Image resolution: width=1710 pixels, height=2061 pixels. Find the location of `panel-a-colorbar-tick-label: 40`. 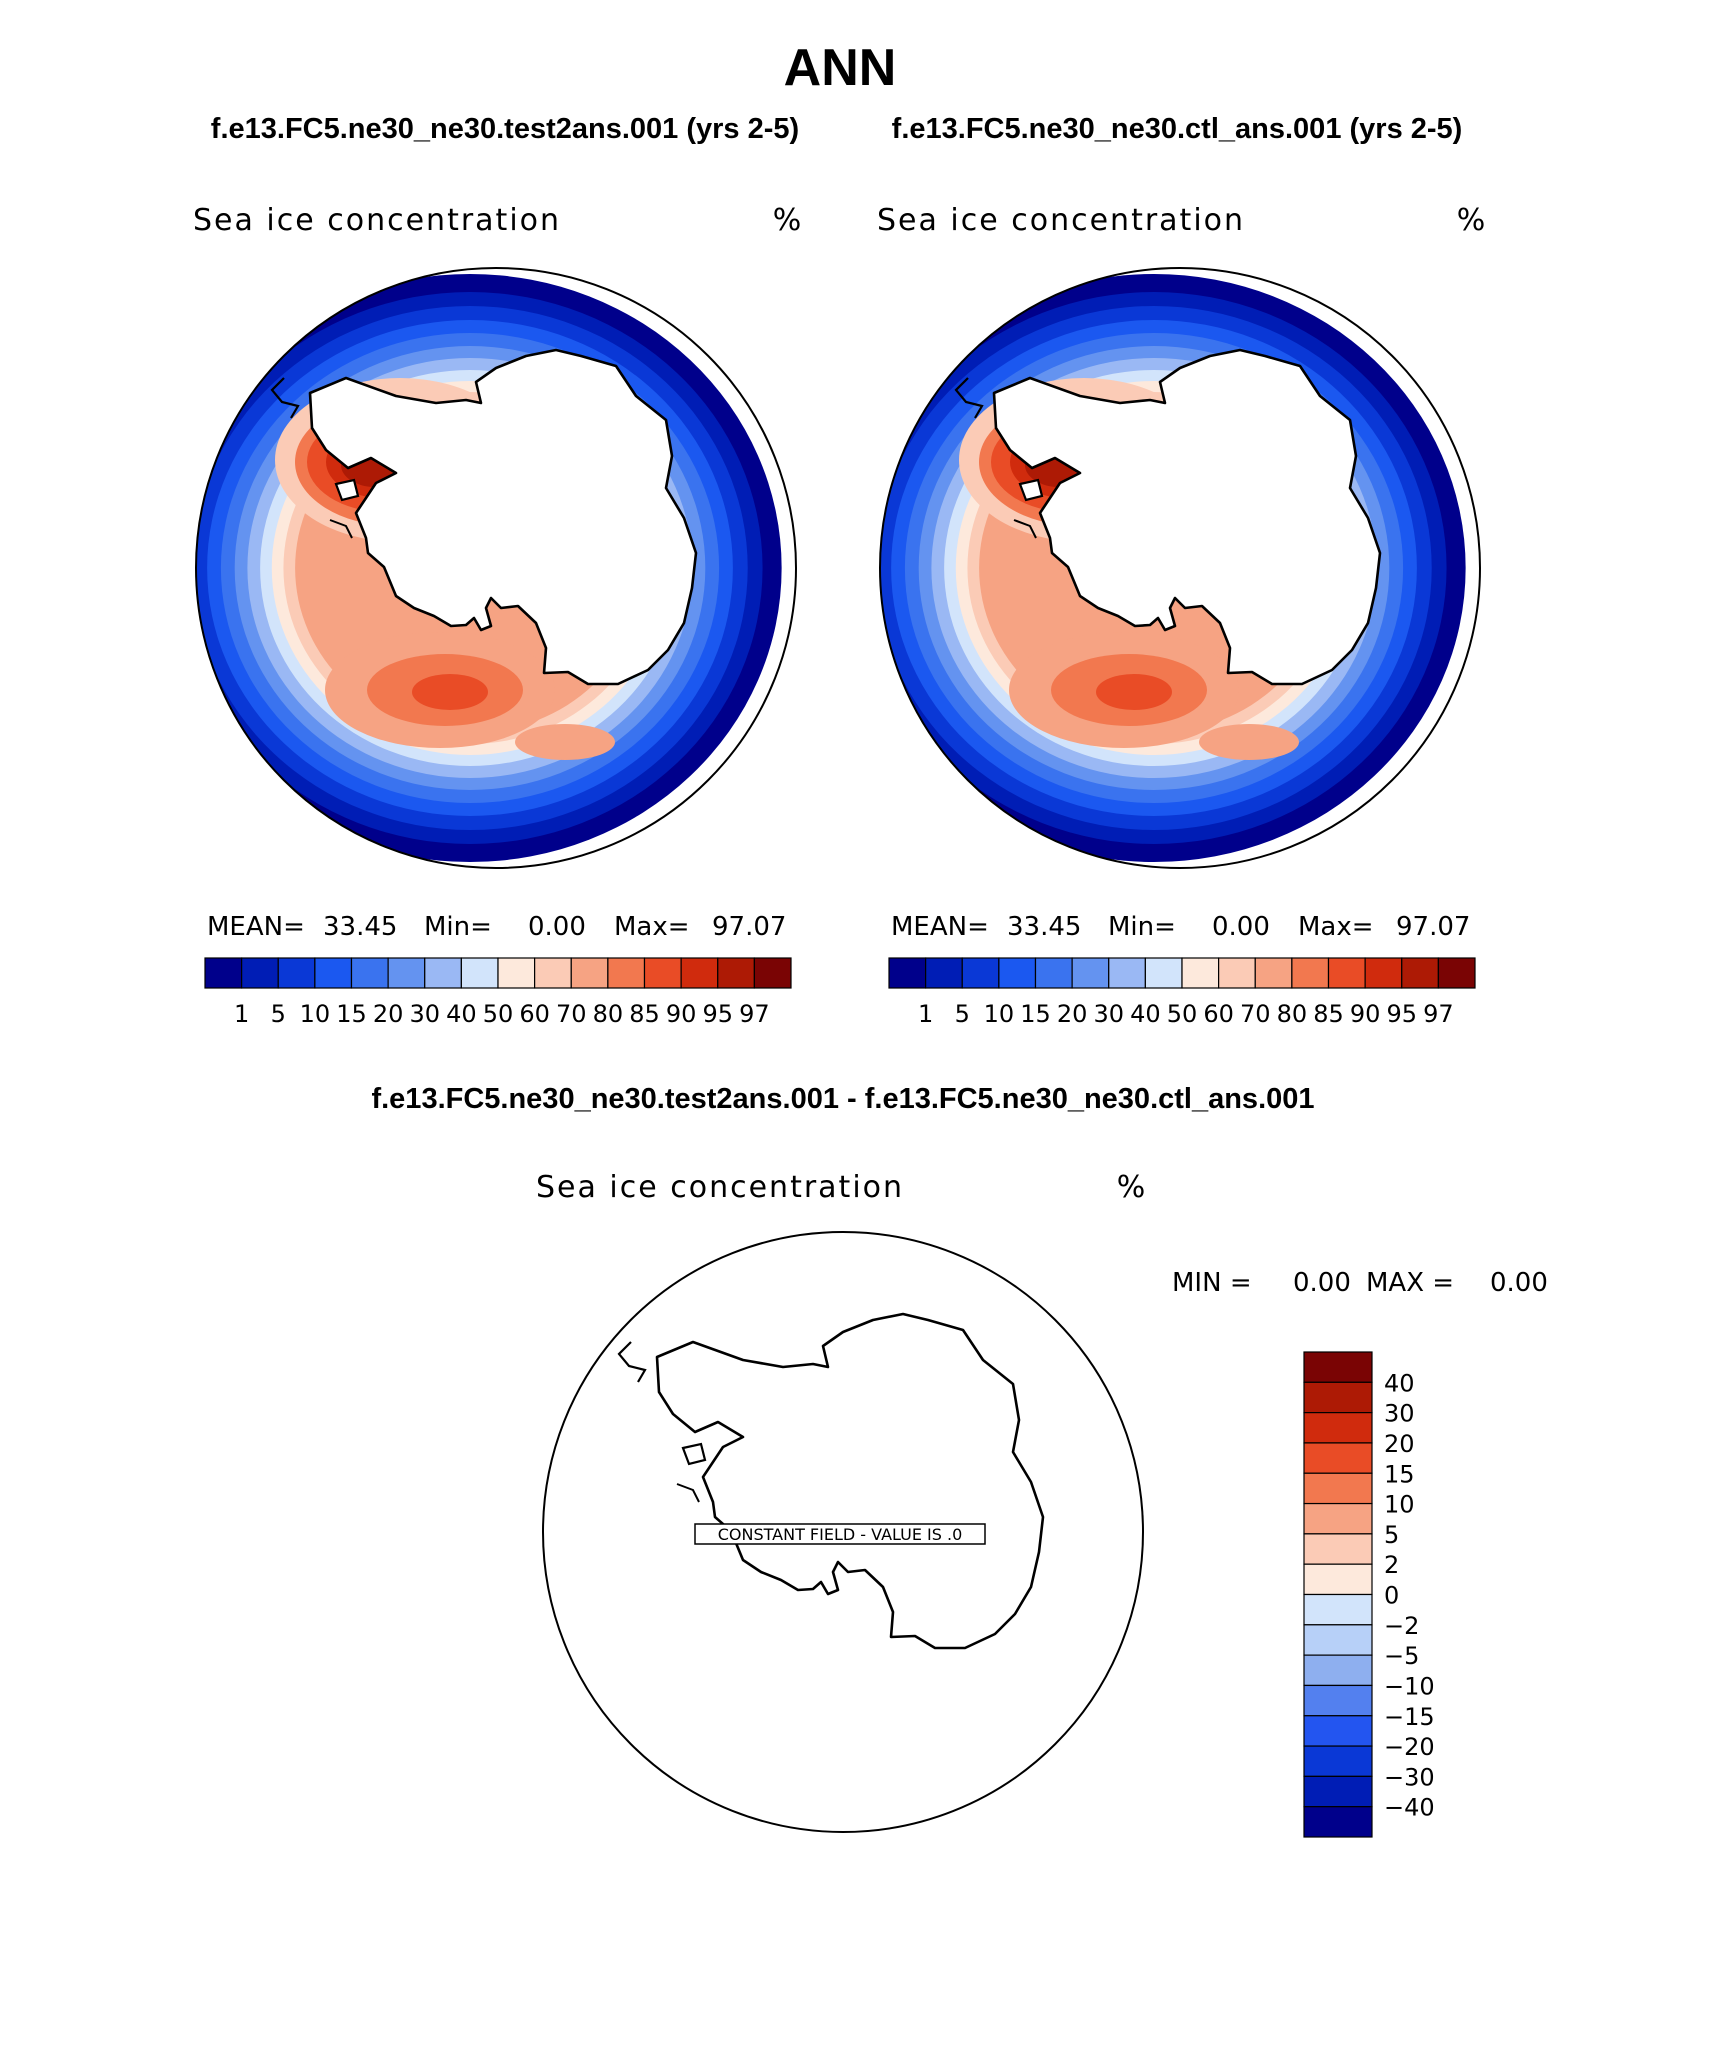

panel-a-colorbar-tick-label: 40 is located at coordinates (461, 1014).